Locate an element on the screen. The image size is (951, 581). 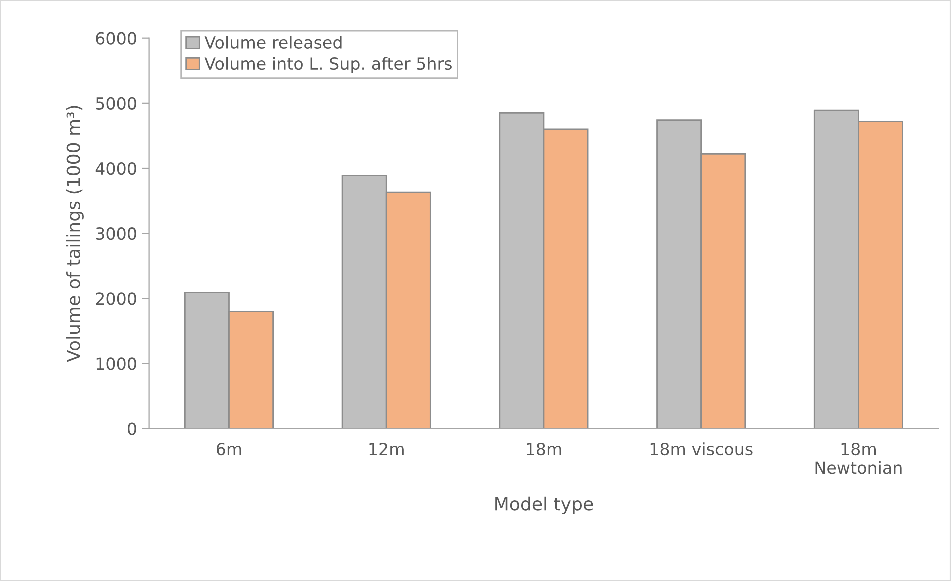
y-tick-label: 6000 is located at coordinates (116, 38).